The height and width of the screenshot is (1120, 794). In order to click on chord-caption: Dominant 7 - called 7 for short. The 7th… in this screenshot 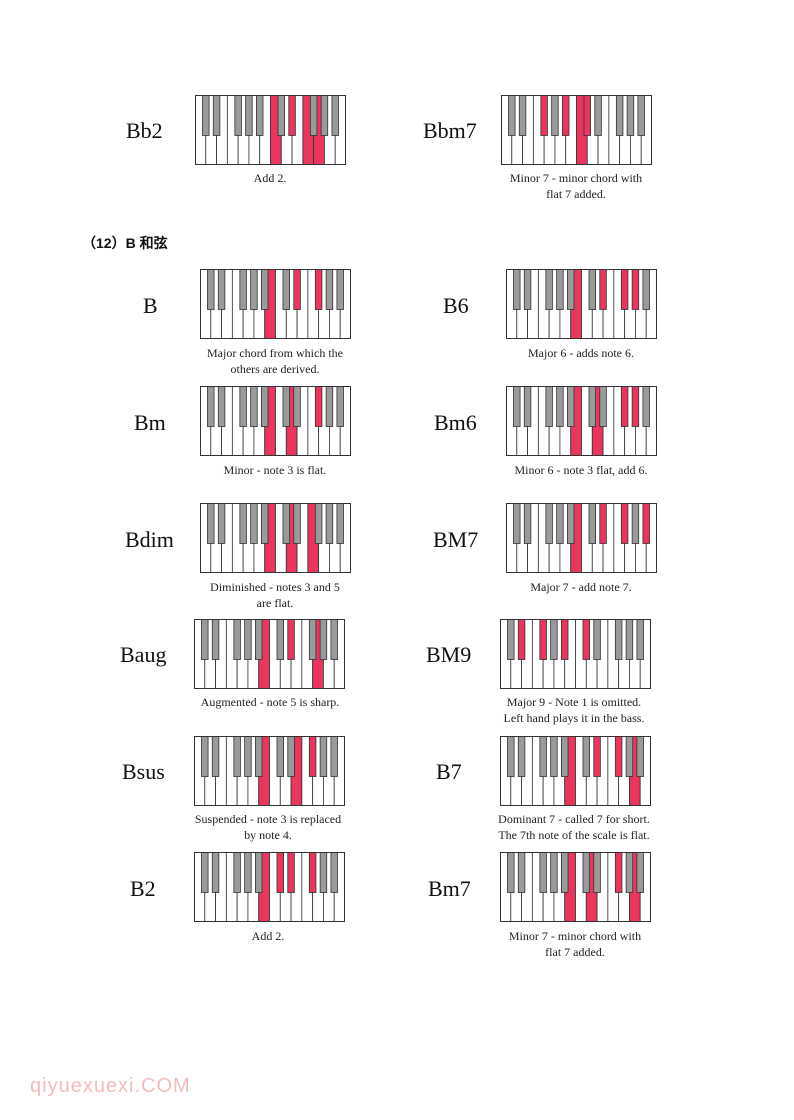, I will do `click(574, 827)`.